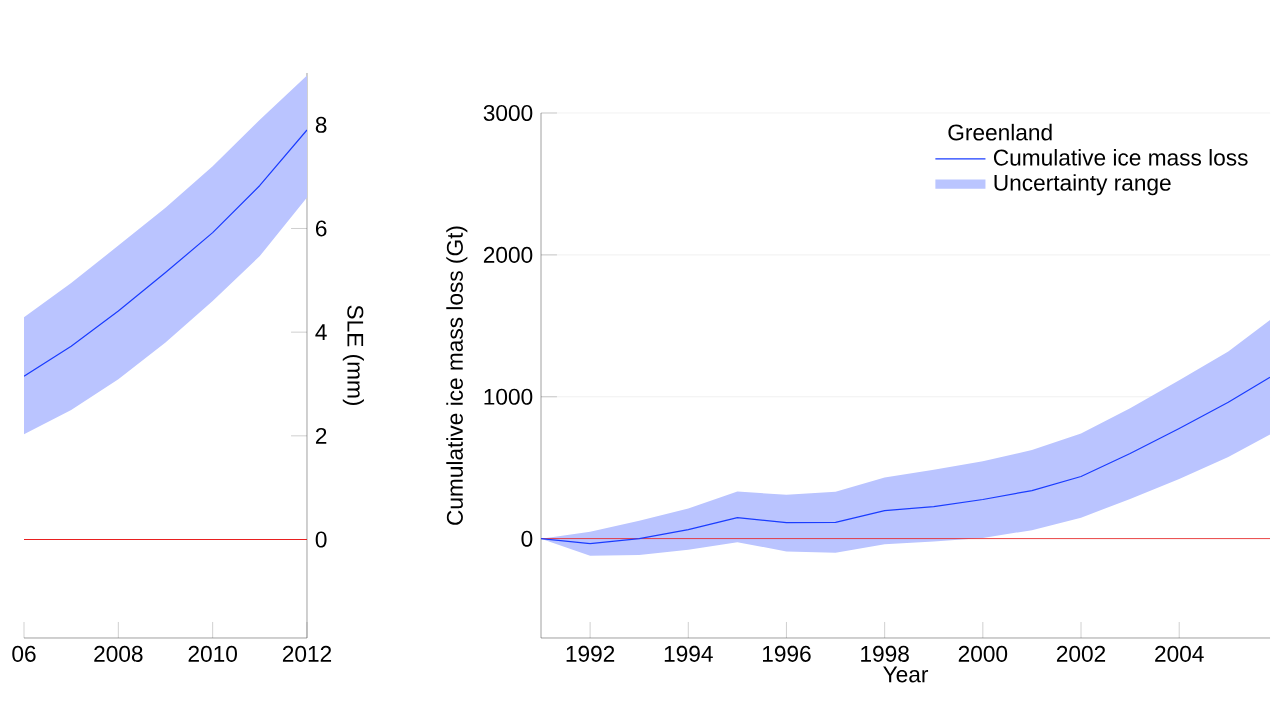  Describe the element at coordinates (786, 653) in the screenshot. I see `x-tick-label: 1996` at that location.